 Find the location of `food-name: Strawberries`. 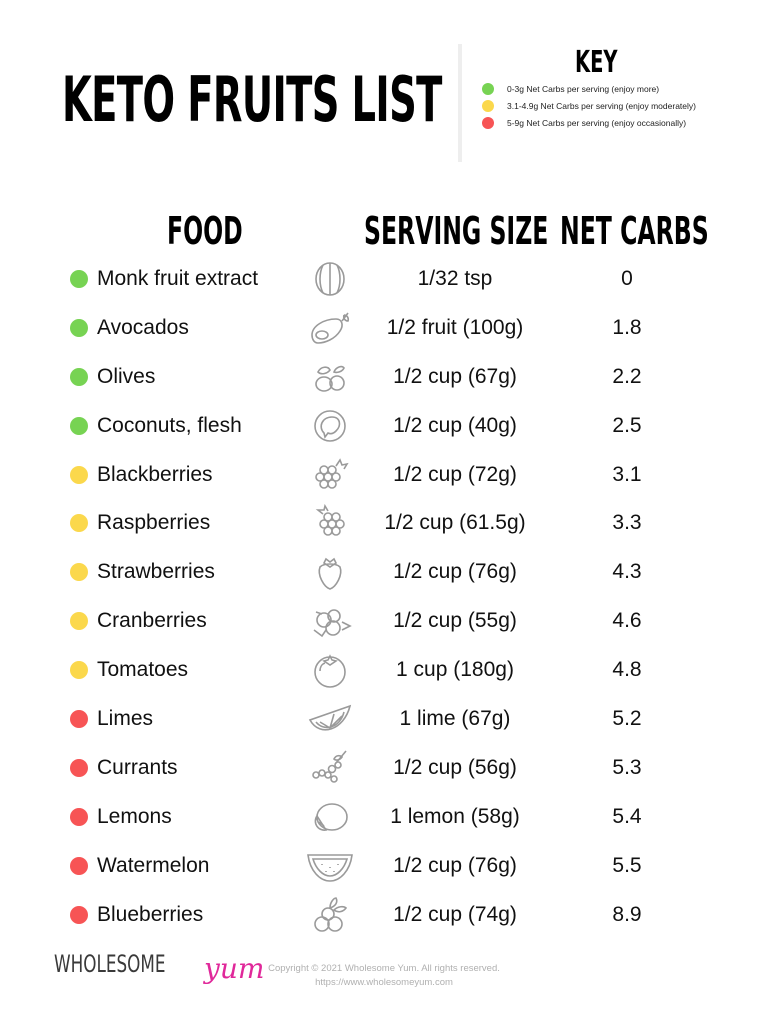

food-name: Strawberries is located at coordinates (156, 572).